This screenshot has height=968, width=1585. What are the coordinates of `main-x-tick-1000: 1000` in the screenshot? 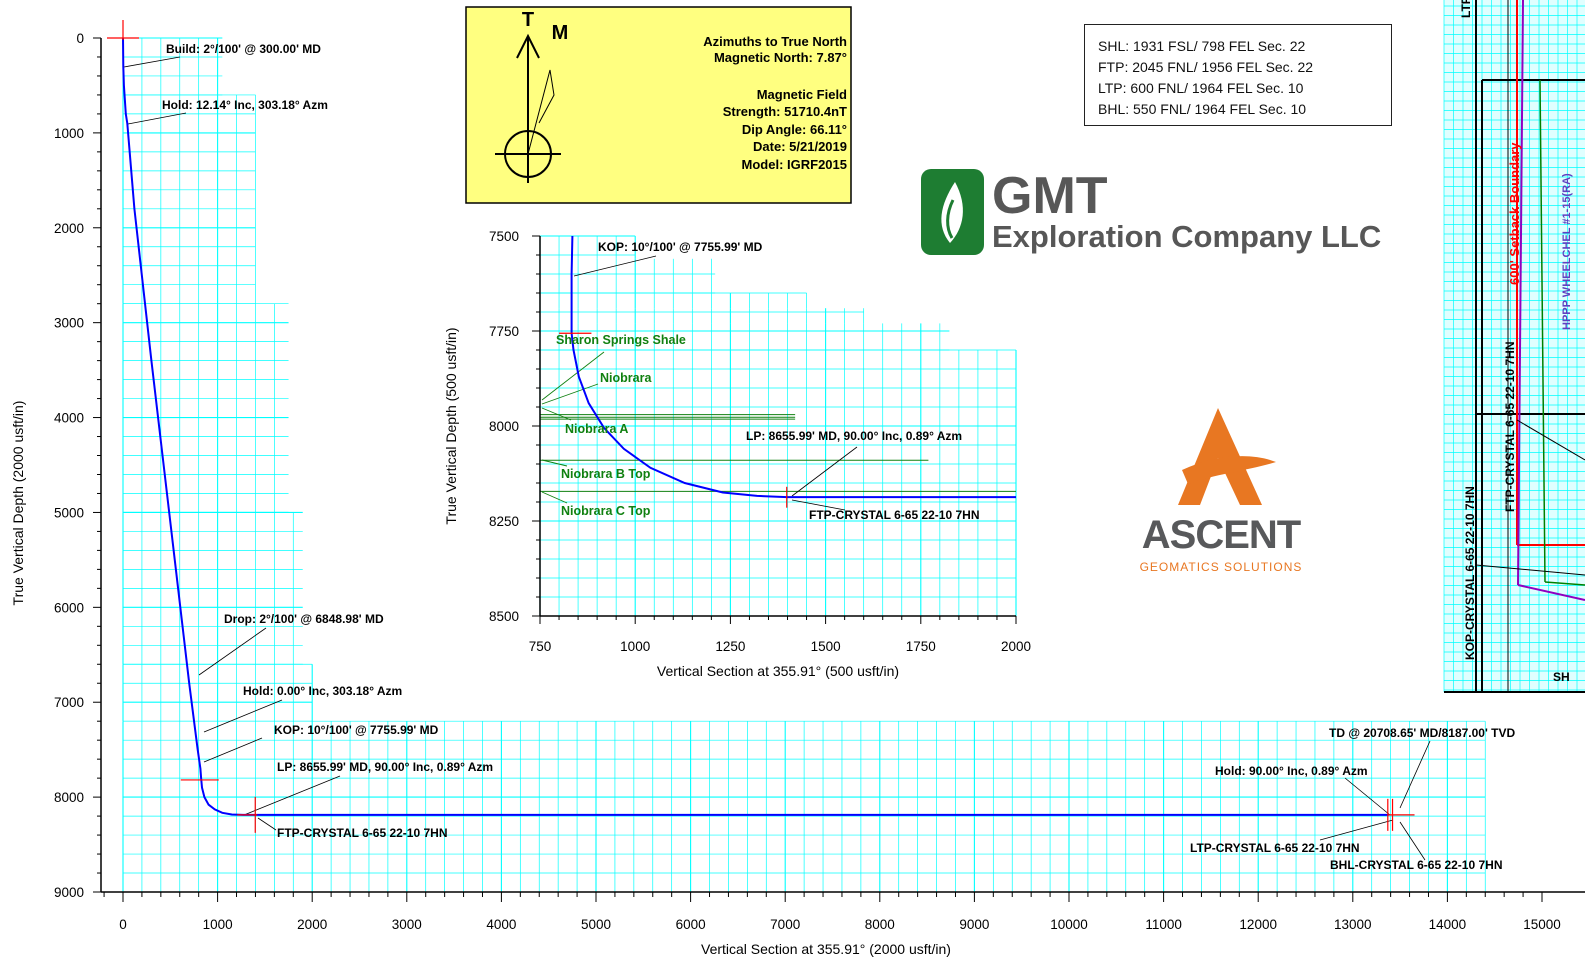 It's located at (218, 924).